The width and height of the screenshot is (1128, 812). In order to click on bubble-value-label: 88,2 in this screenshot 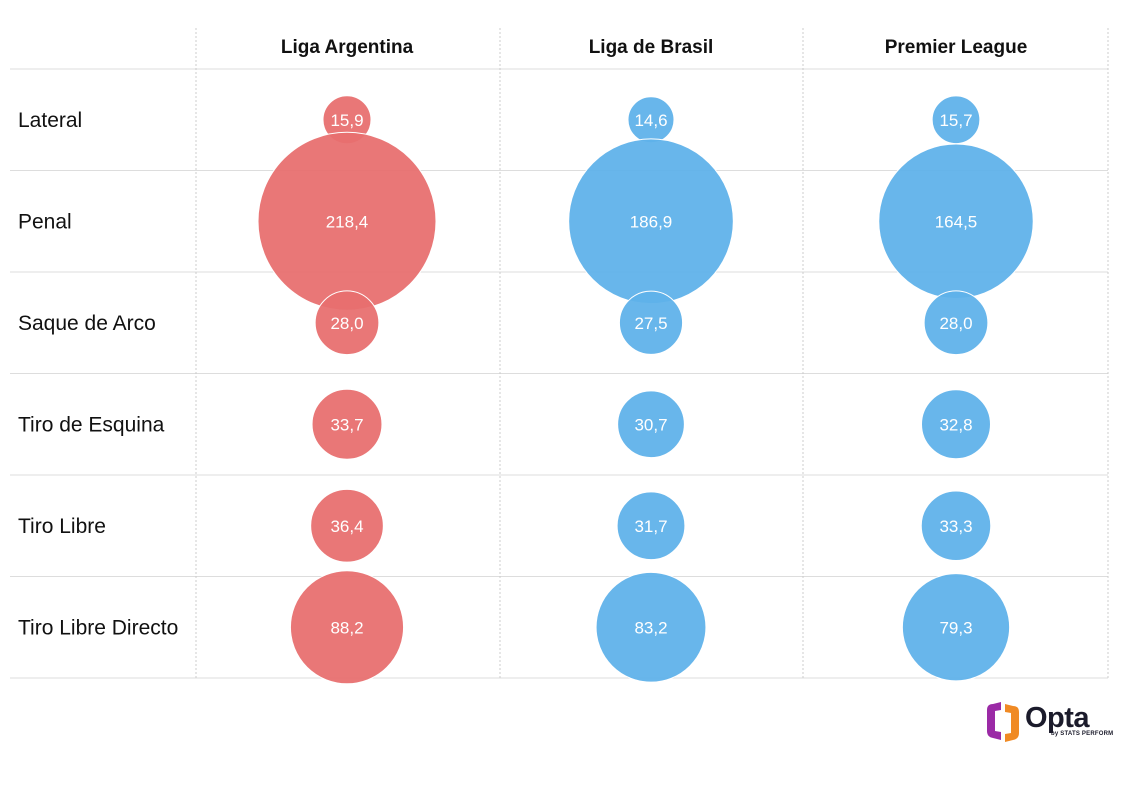, I will do `click(346, 627)`.